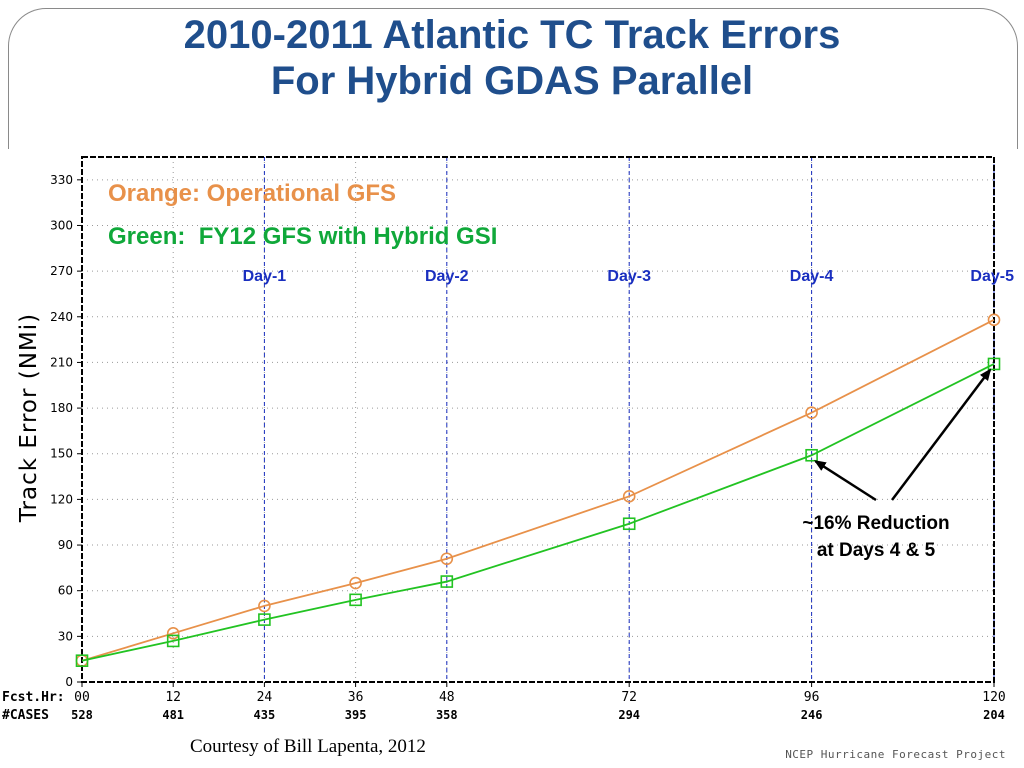 Image resolution: width=1024 pixels, height=768 pixels. Describe the element at coordinates (33, 697) in the screenshot. I see `fcst-hr-label: Fcst.Hr:` at that location.